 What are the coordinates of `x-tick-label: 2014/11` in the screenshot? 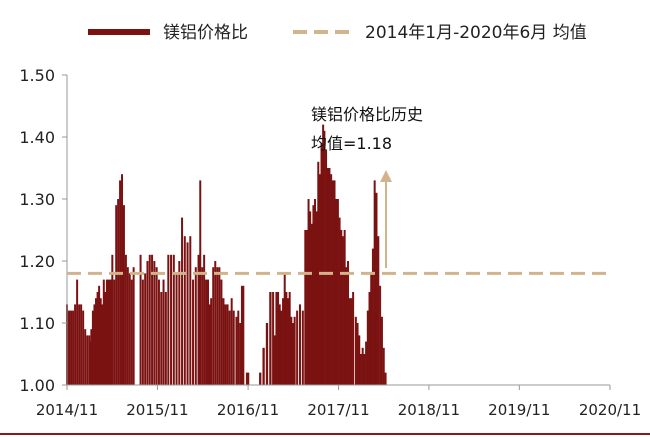 It's located at (67, 410).